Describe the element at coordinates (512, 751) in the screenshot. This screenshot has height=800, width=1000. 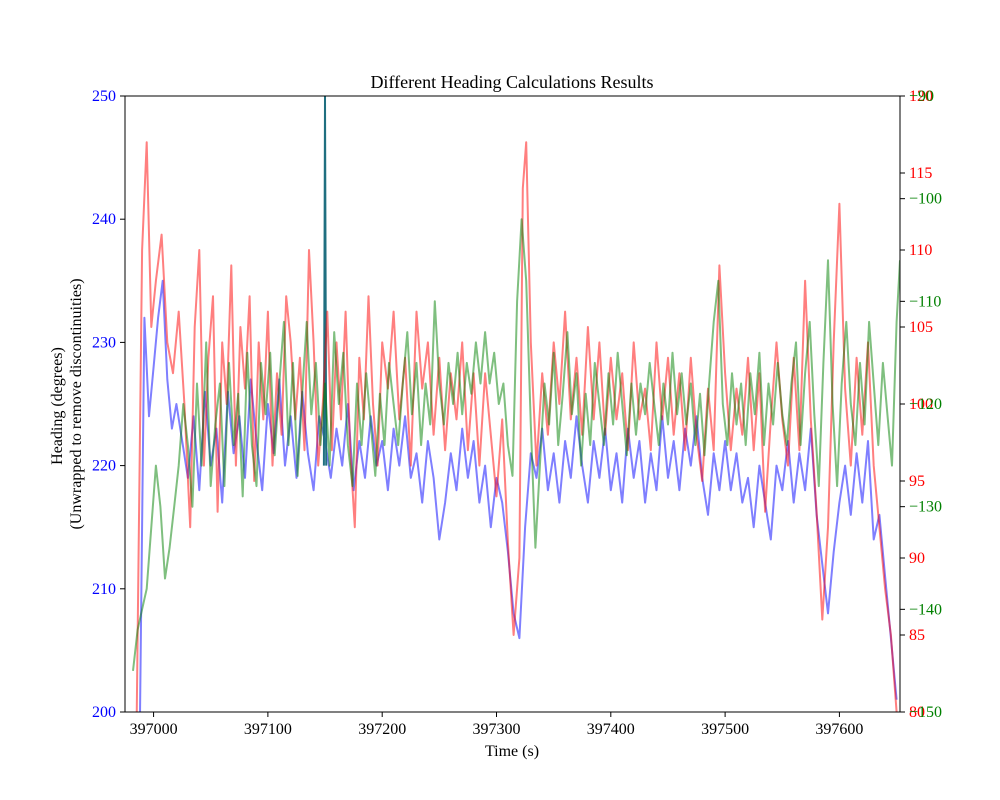
I see `x-axis-label: Time (s)` at that location.